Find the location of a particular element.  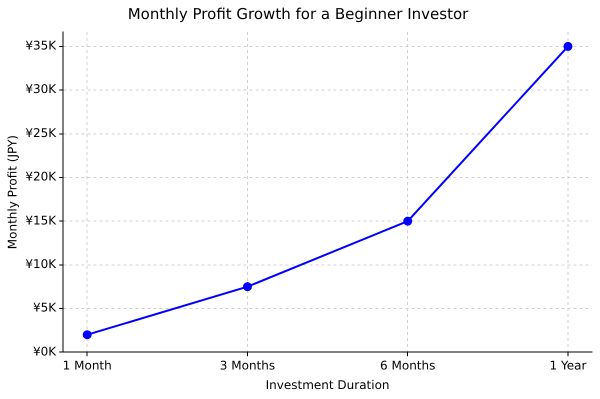

x-tick-label: 1 Month is located at coordinates (87, 365).